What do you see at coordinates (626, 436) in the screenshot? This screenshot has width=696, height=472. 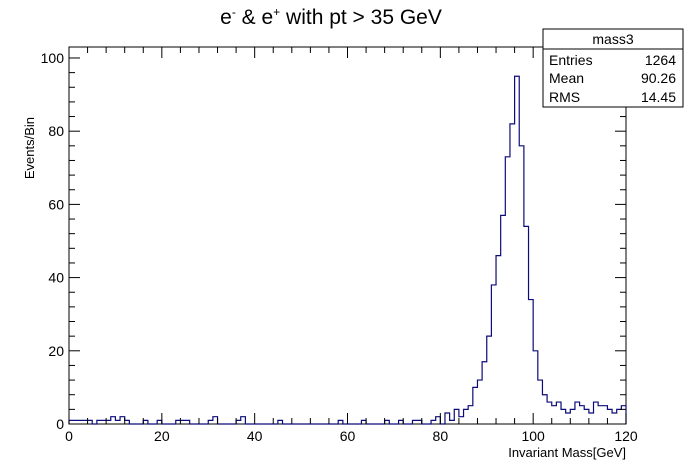 I see `x-tick-label: 120` at bounding box center [626, 436].